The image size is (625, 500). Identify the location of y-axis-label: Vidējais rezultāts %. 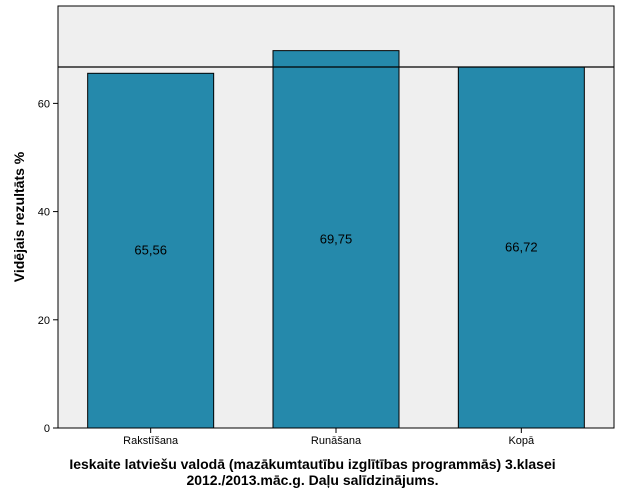
(19, 216).